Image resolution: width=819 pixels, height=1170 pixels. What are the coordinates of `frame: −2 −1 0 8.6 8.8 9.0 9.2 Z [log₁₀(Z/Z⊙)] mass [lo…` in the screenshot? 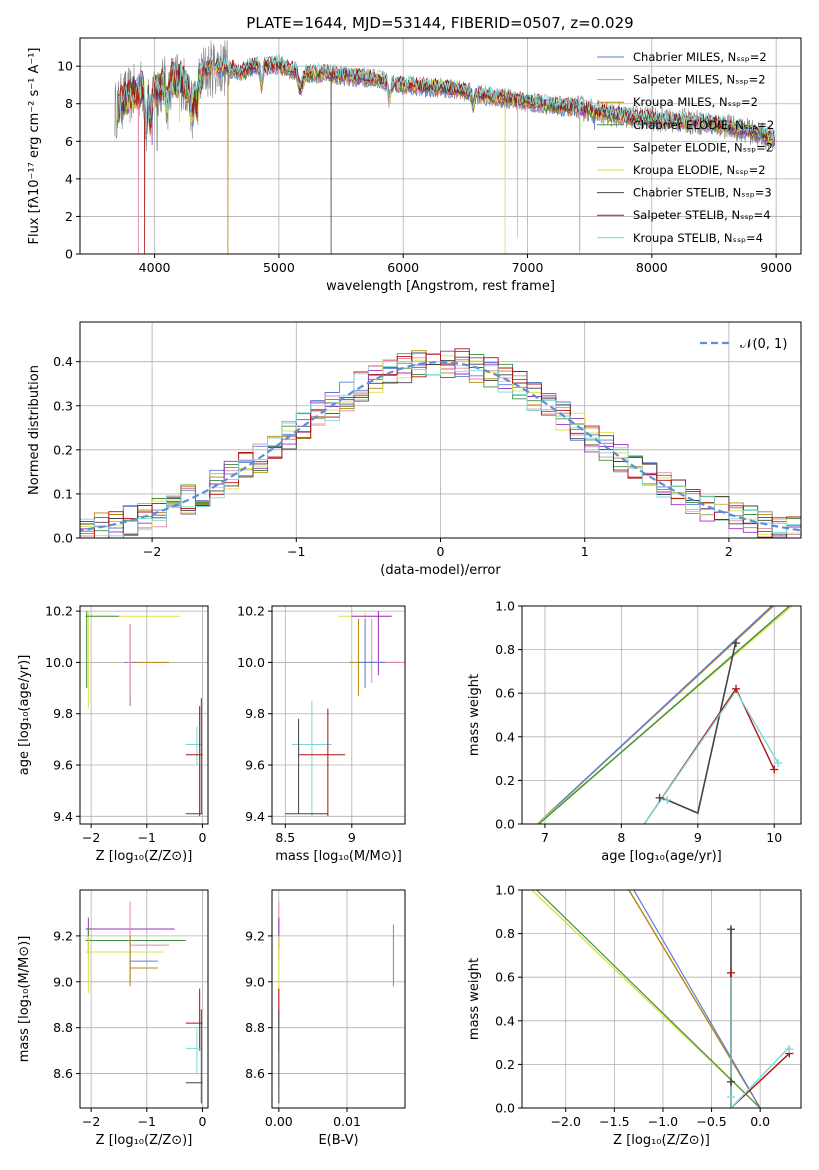 It's located at (113, 1018).